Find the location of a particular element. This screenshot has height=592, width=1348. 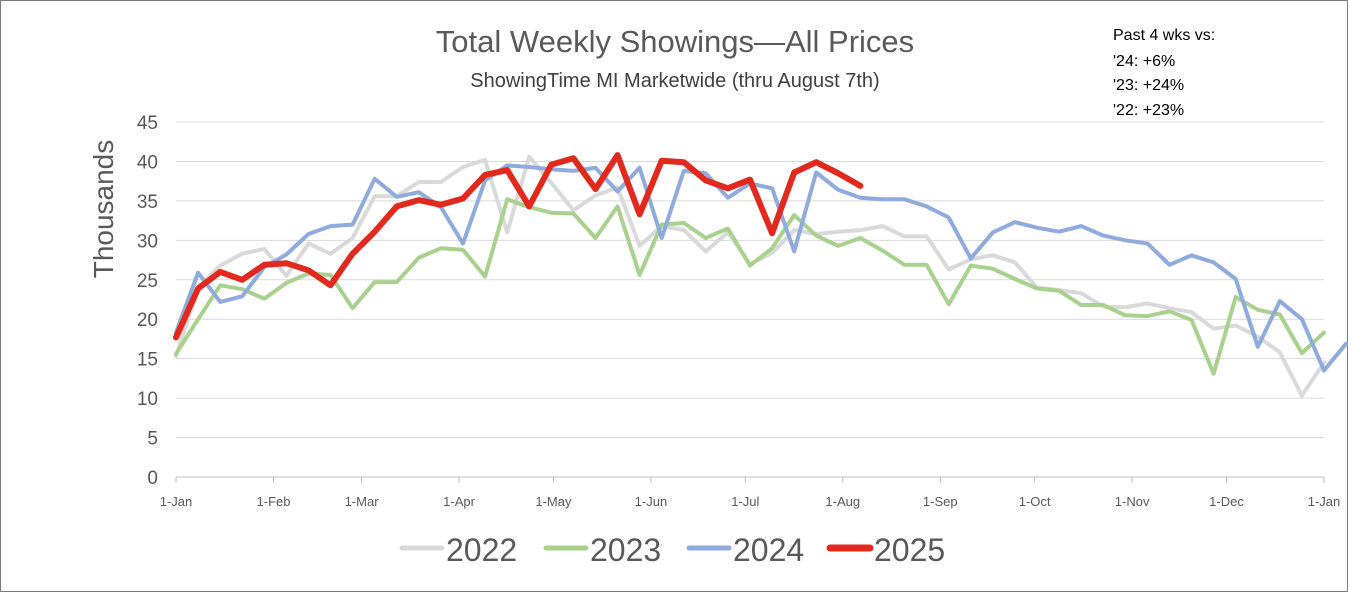

y-tick-label: 25 is located at coordinates (147, 281).